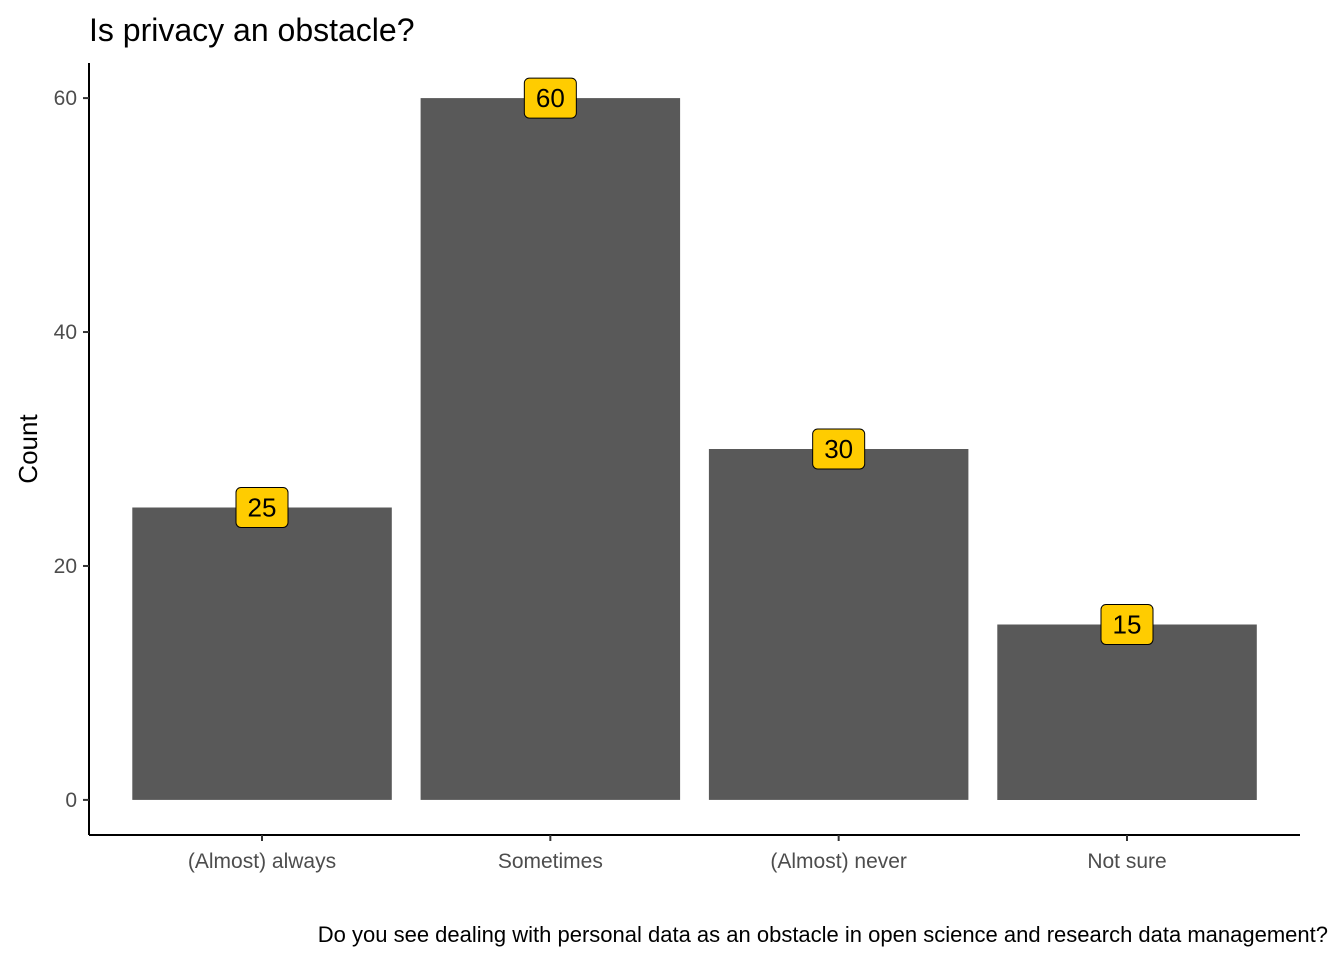 This screenshot has height=960, width=1344. I want to click on data-label-text: 15, so click(1127, 624).